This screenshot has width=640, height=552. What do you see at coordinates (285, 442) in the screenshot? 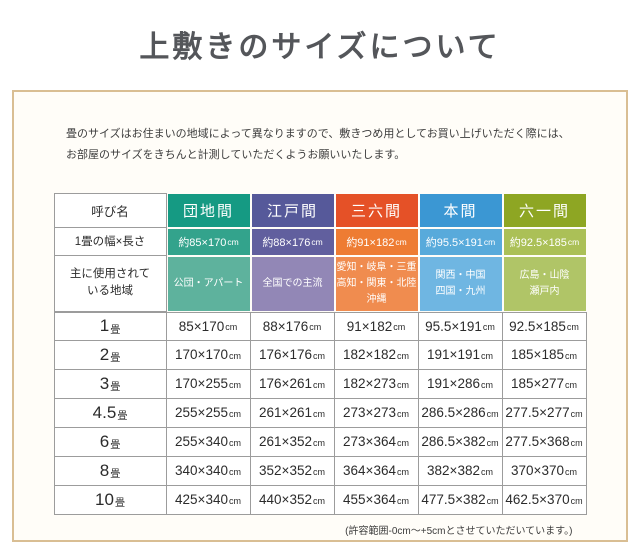
I see `size-value: 261×352` at bounding box center [285, 442].